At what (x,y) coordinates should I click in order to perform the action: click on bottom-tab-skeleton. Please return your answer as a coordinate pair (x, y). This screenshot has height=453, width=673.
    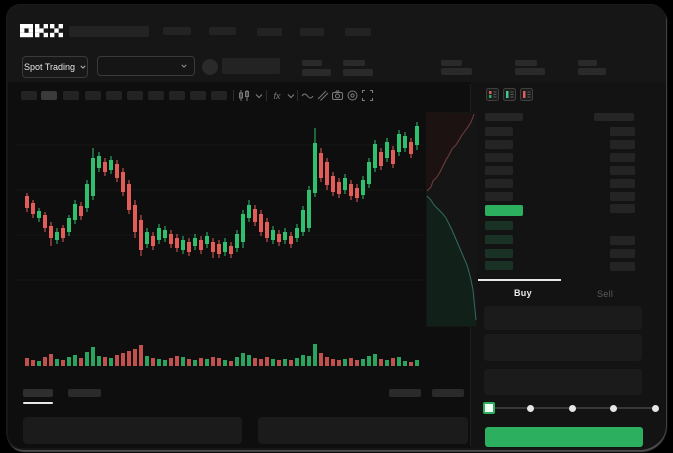
    Looking at the image, I should click on (84, 393).